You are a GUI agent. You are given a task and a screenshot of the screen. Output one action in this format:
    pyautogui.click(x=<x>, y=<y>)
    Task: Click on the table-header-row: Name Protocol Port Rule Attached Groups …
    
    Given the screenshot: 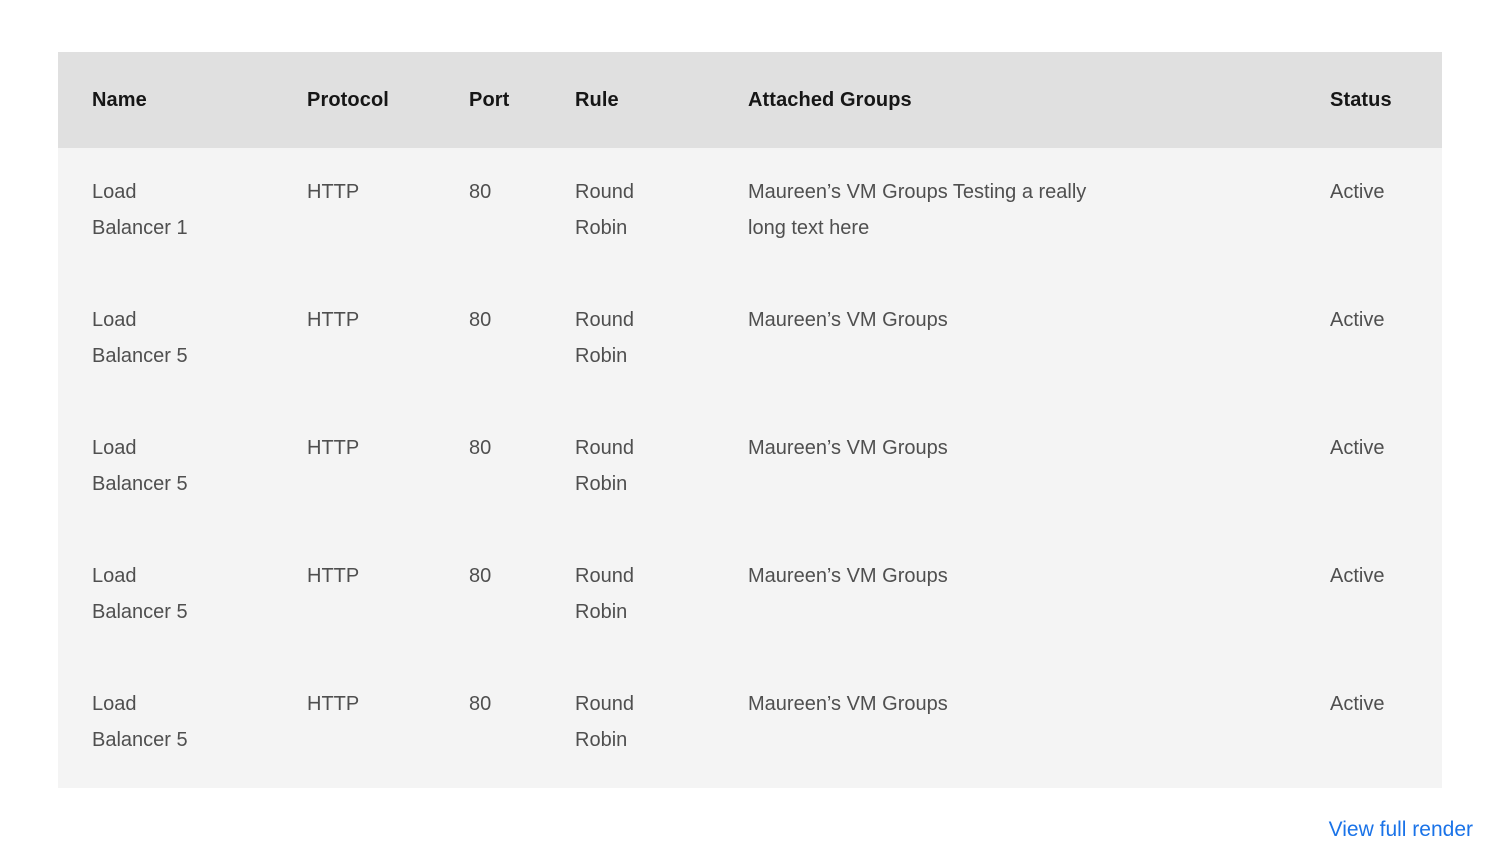 What is the action you would take?
    pyautogui.click(x=750, y=100)
    